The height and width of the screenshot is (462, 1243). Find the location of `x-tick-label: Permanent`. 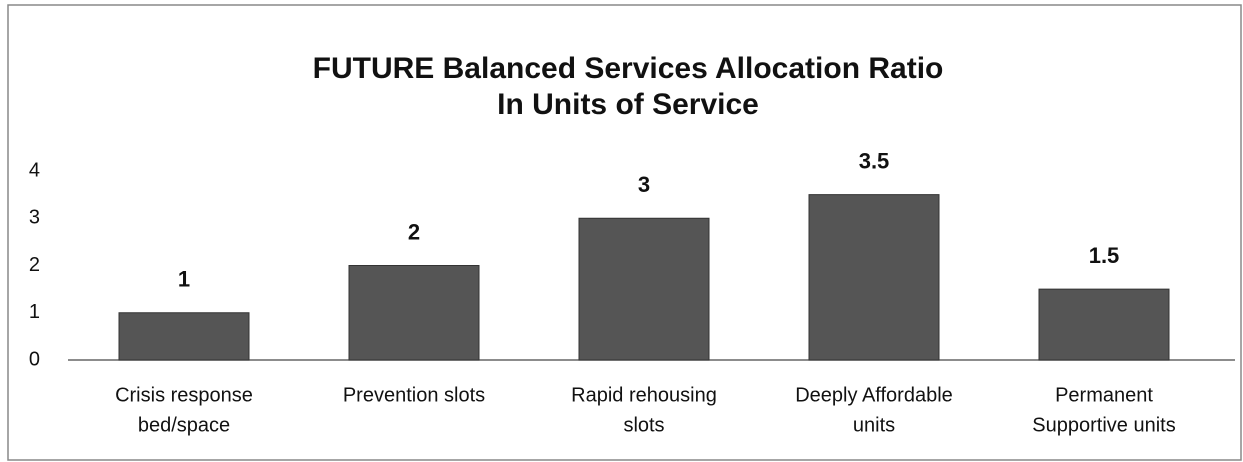

x-tick-label: Permanent is located at coordinates (1104, 395).